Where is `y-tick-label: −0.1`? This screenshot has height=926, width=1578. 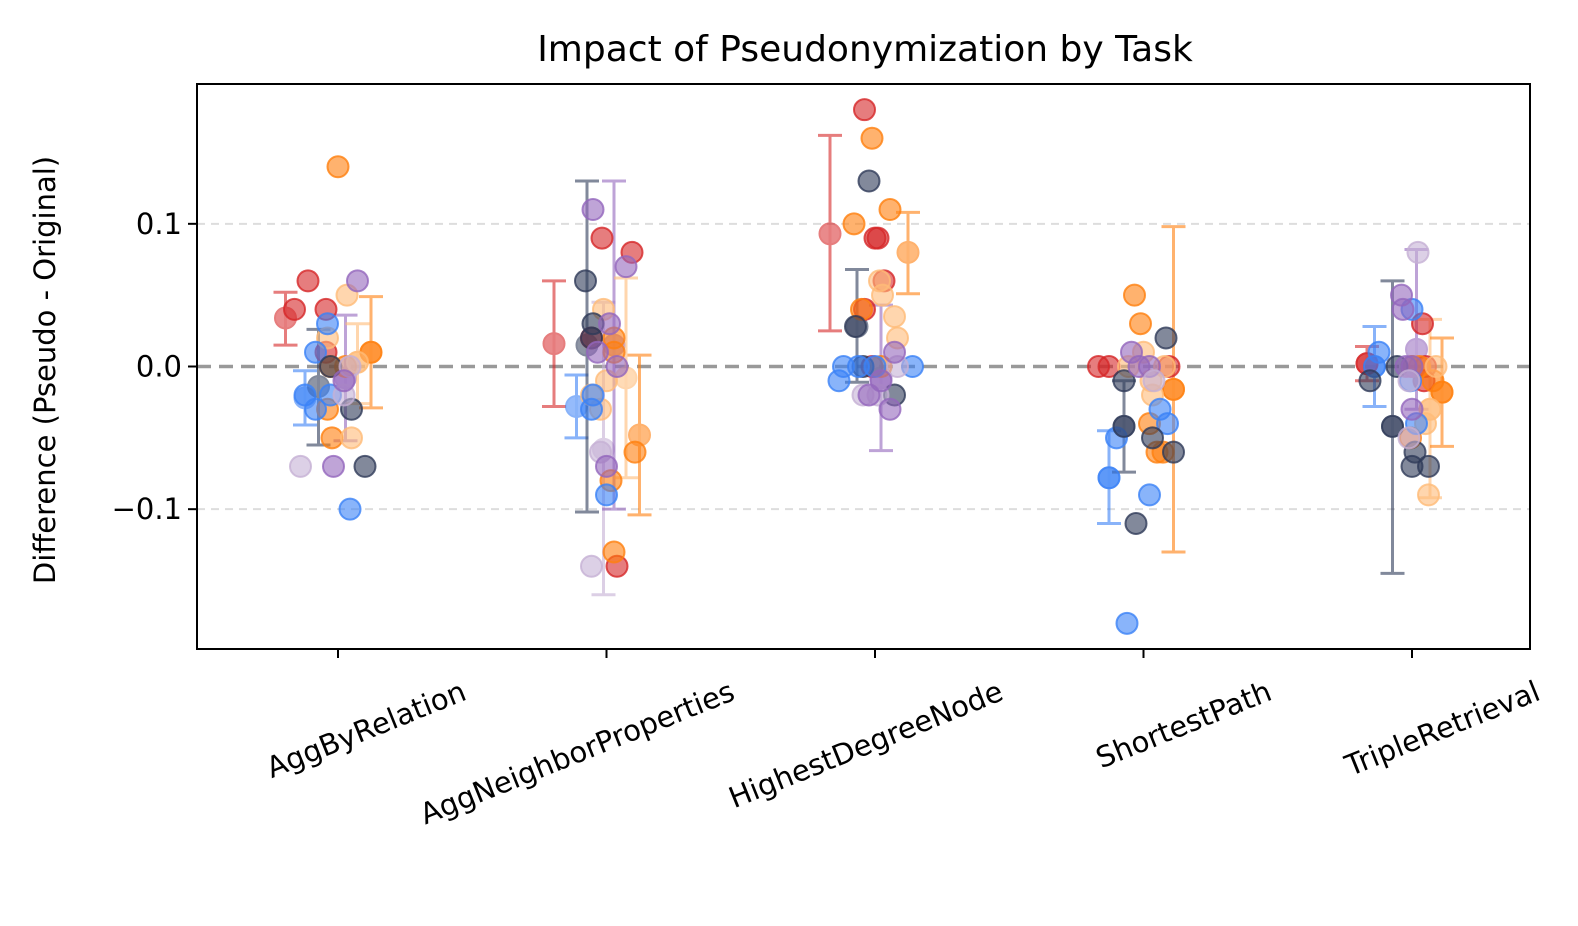
y-tick-label: −0.1 is located at coordinates (147, 509).